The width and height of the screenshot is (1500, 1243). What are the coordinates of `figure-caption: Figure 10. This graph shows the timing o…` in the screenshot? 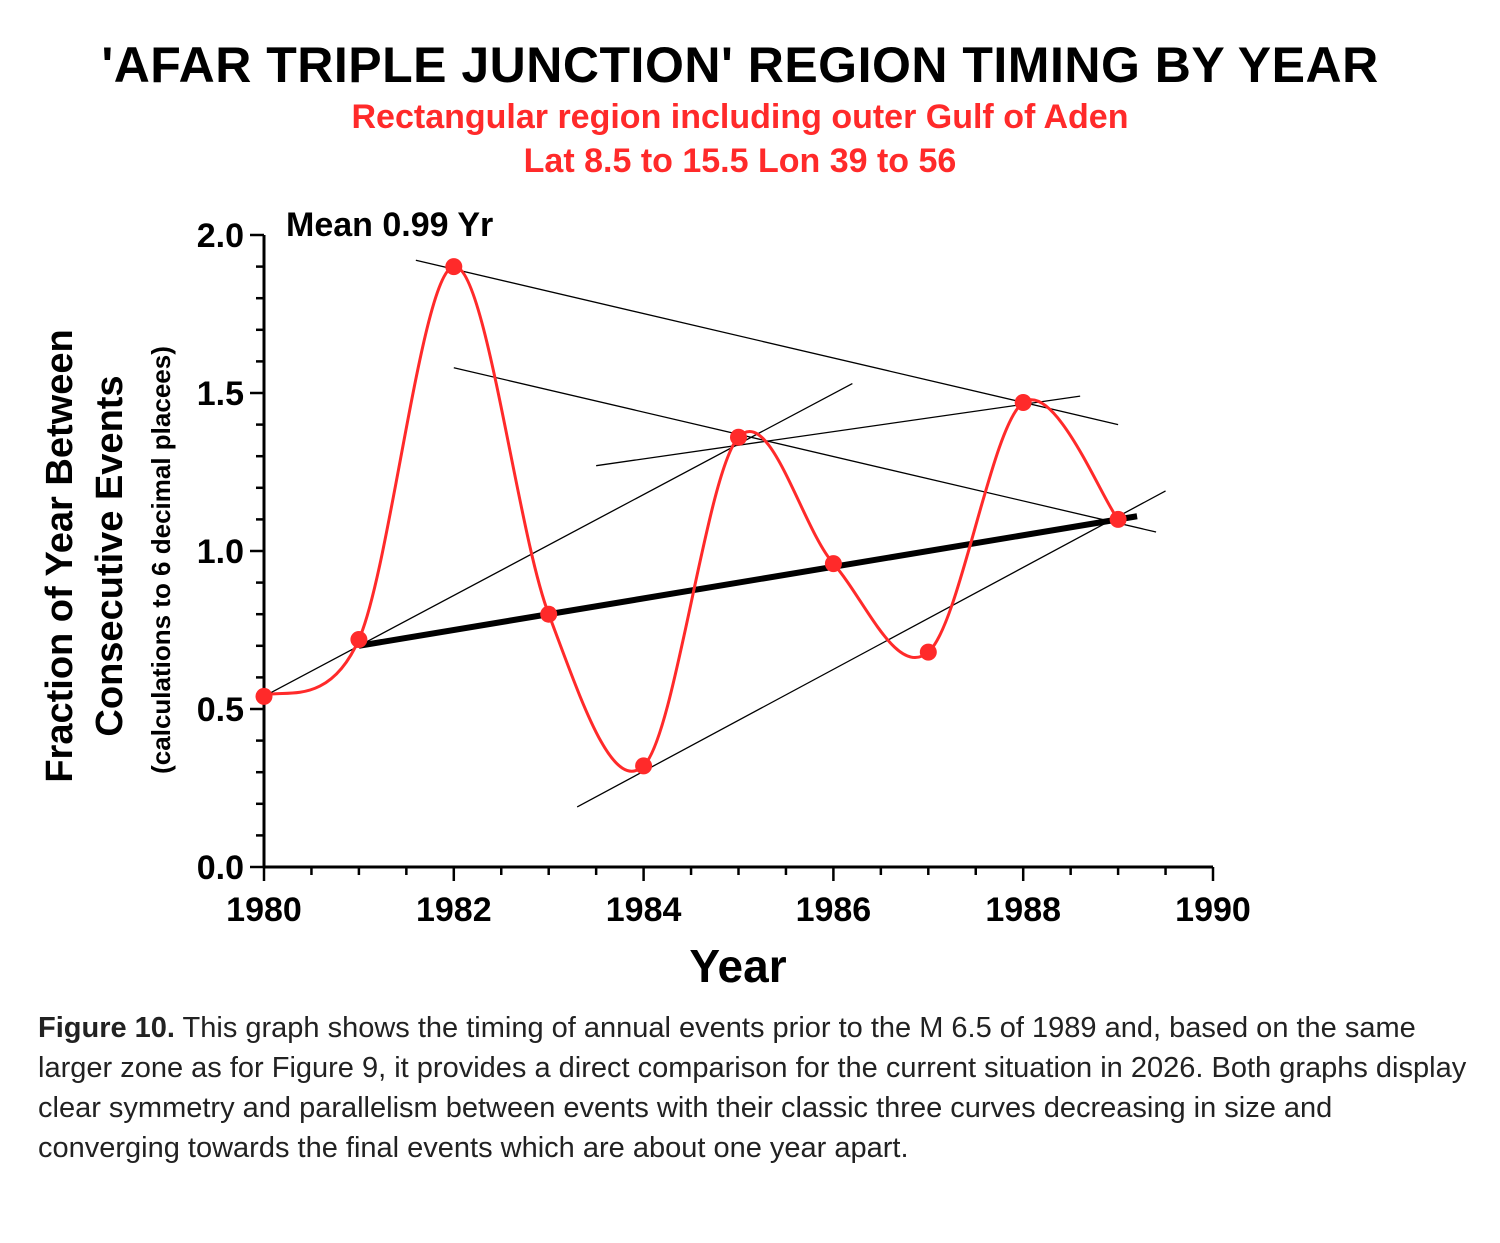 It's located at (758, 1088).